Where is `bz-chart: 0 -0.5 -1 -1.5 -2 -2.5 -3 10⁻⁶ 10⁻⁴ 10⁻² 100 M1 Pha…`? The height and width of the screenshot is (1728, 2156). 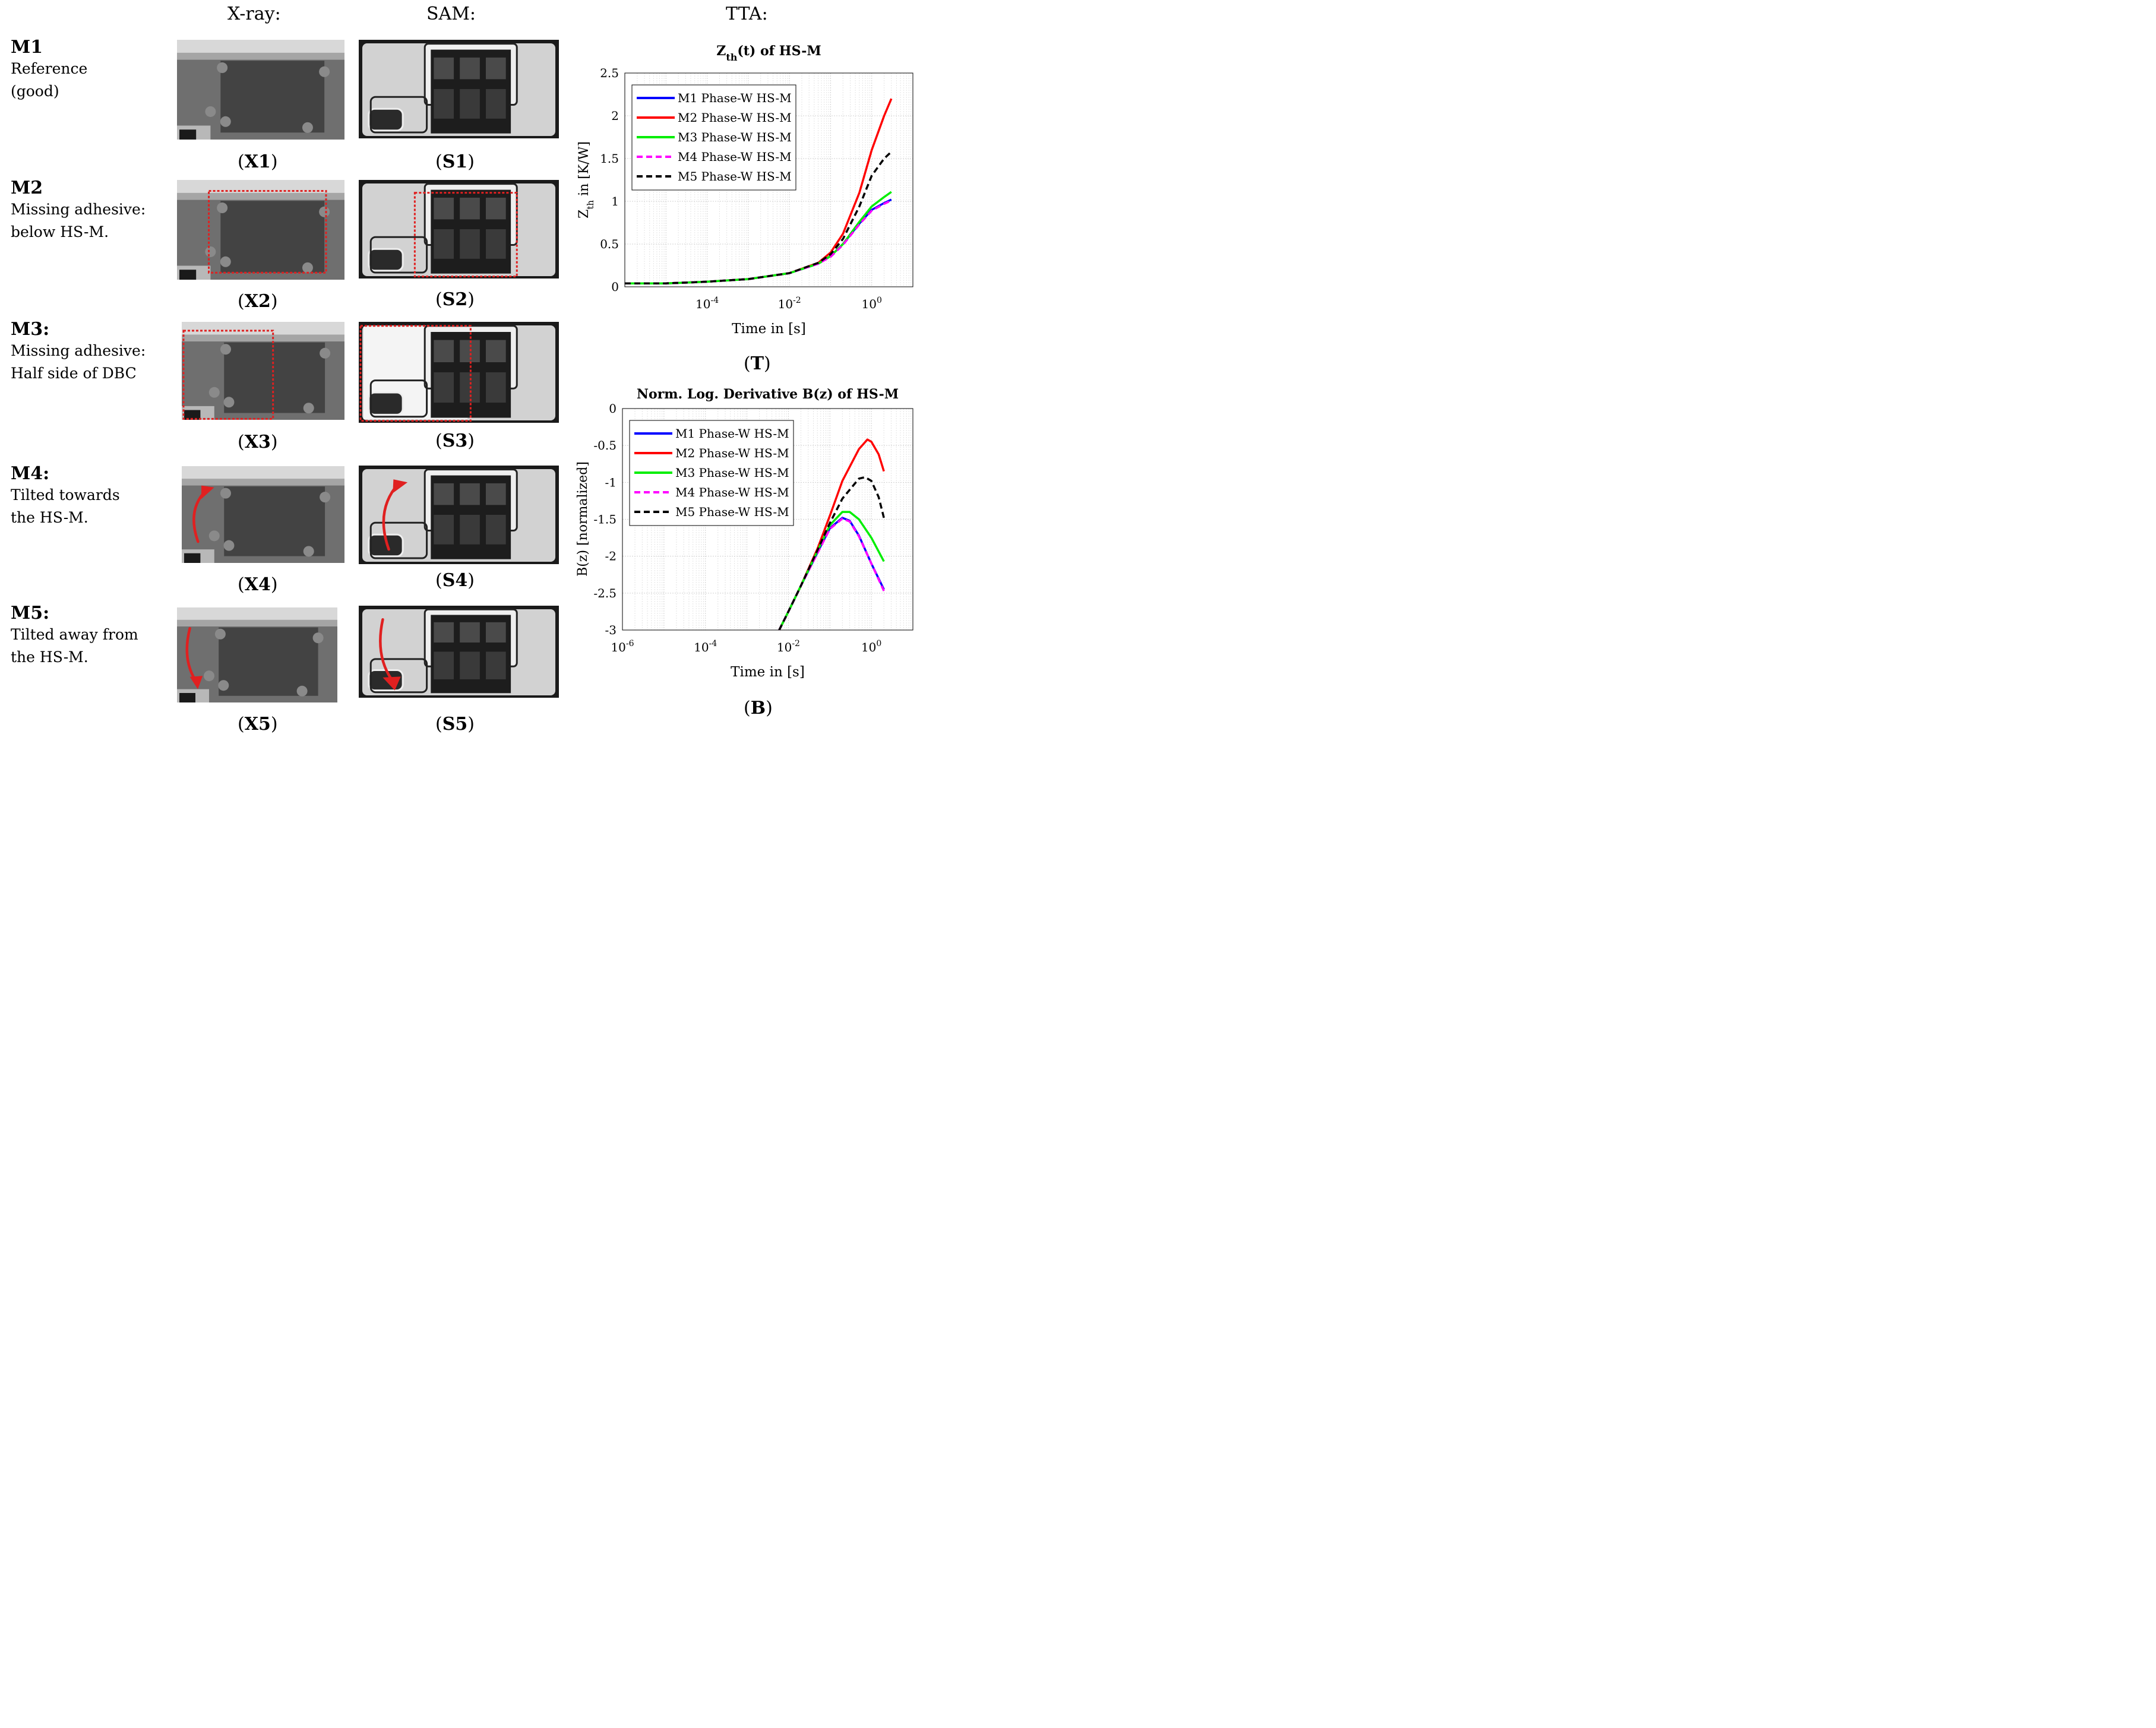 bz-chart: 0 -0.5 -1 -1.5 -2 -2.5 -3 10⁻⁶ 10⁻⁴ 10⁻² 100 M1 Pha… is located at coordinates (744, 533).